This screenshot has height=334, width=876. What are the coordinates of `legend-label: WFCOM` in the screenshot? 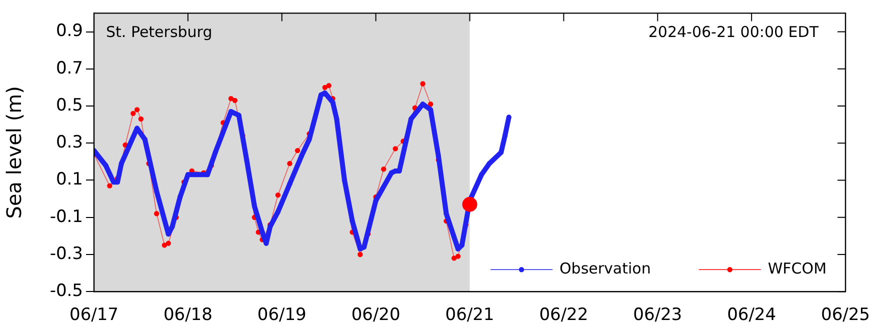 It's located at (797, 268).